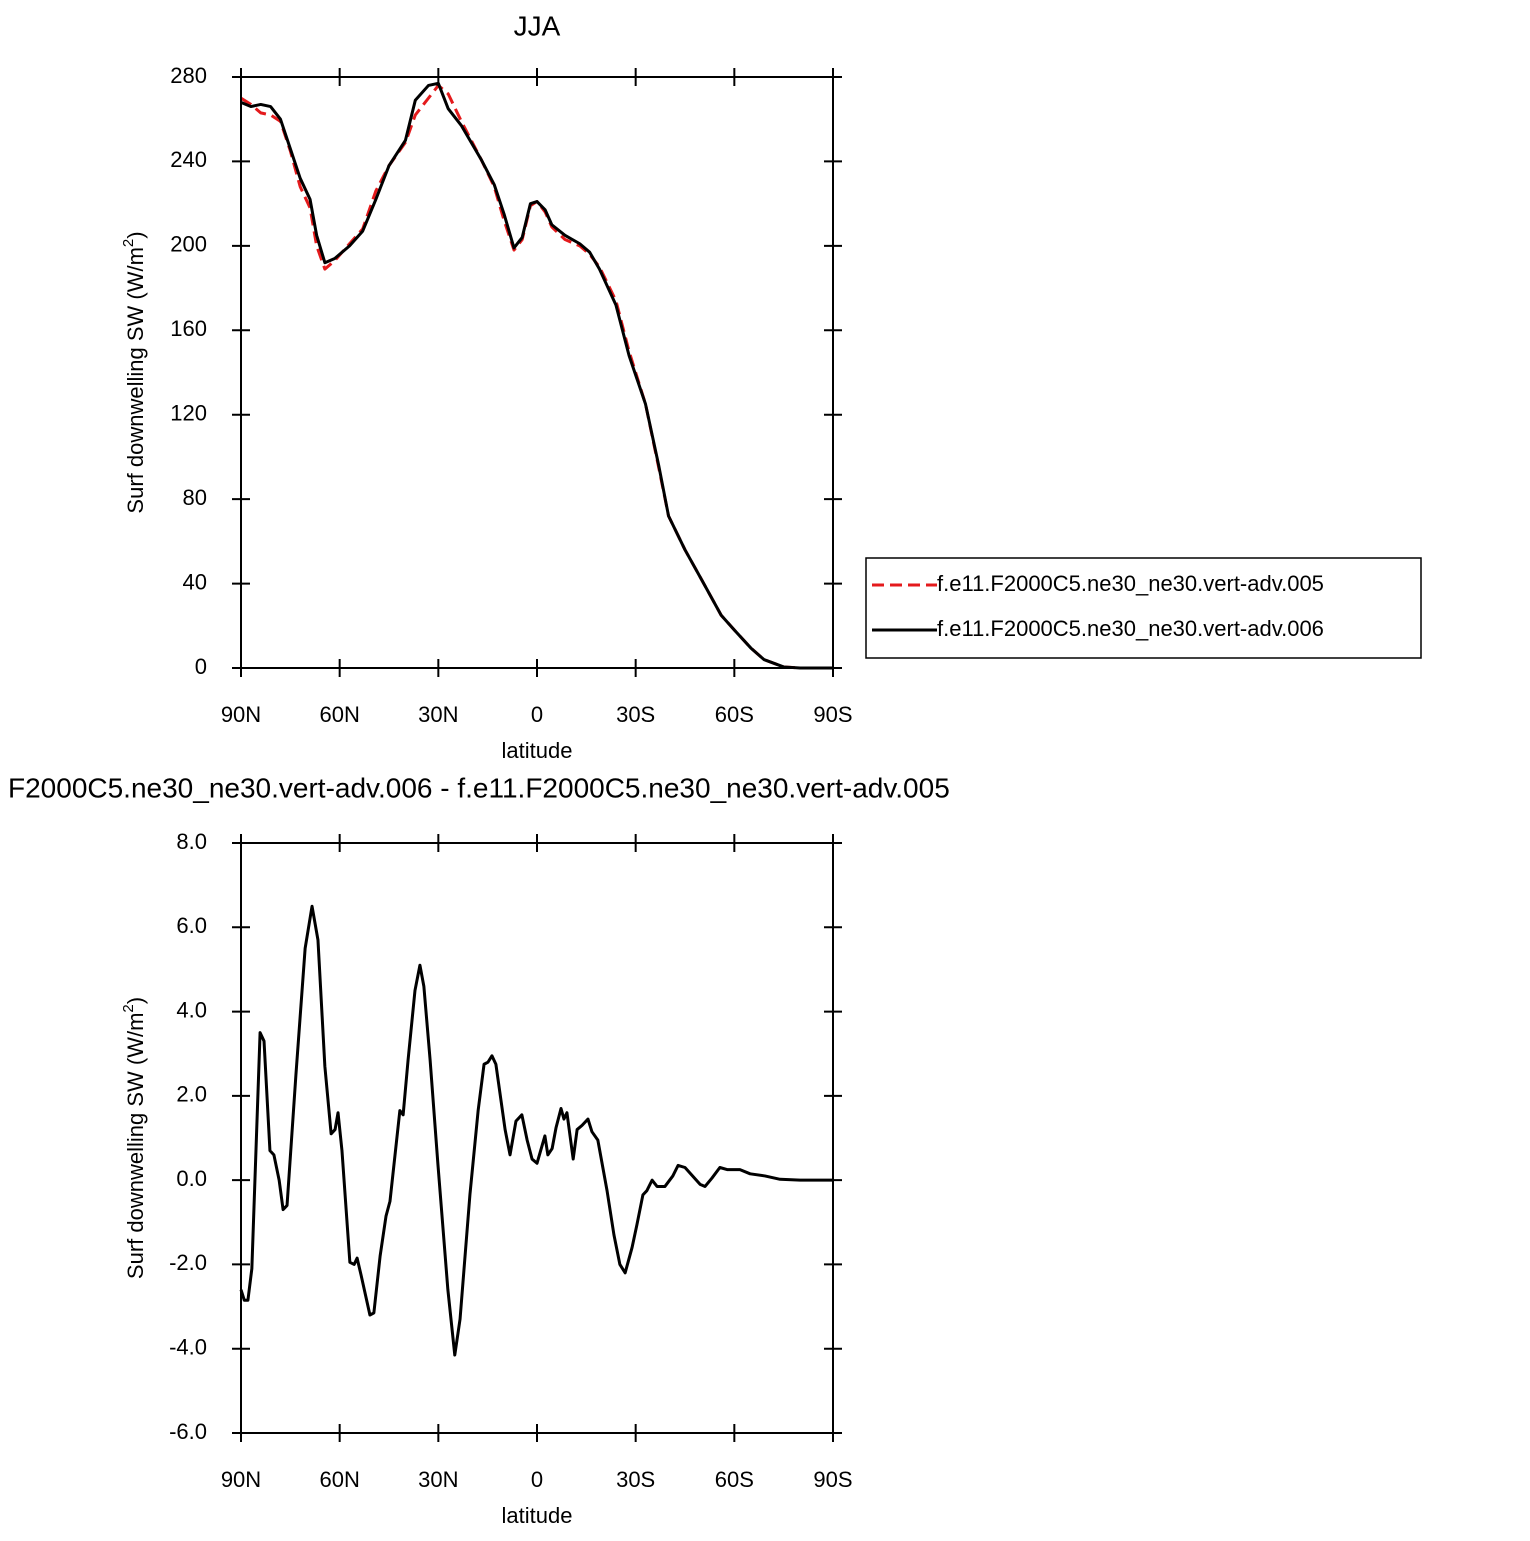 Image resolution: width=1530 pixels, height=1541 pixels. What do you see at coordinates (1143, 608) in the screenshot?
I see `legend-box` at bounding box center [1143, 608].